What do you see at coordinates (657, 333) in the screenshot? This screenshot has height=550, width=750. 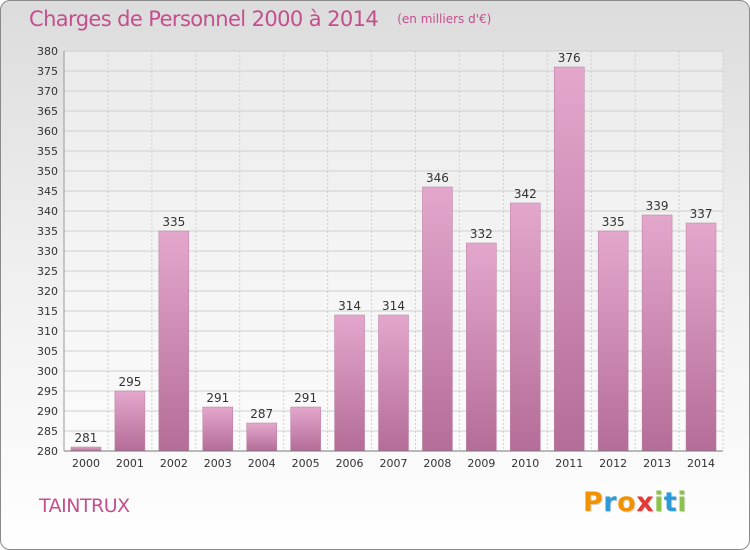 I see `bar-2013` at bounding box center [657, 333].